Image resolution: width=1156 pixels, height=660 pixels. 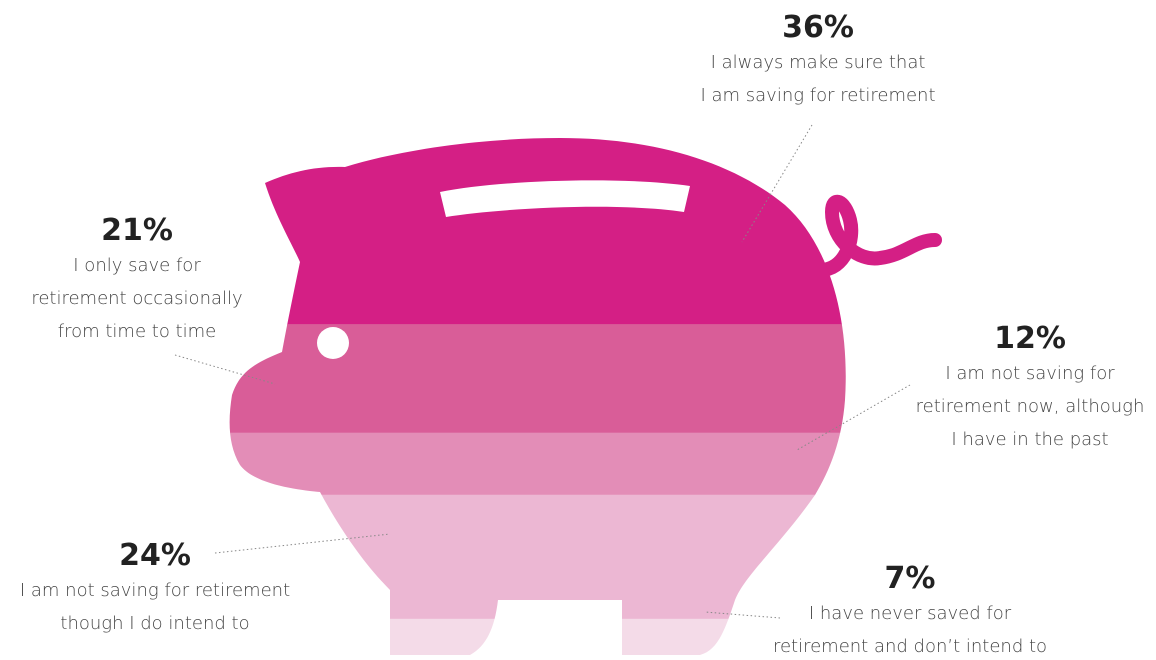 I want to click on description: I am not saving for, so click(x=1030, y=373).